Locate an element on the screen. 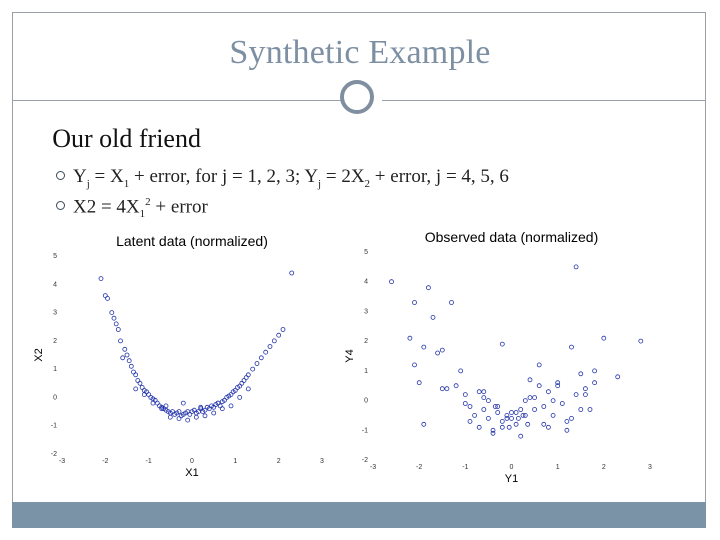 Image resolution: width=720 pixels, height=540 pixels. chart-data-0-y-tick: 4 is located at coordinates (55, 284).